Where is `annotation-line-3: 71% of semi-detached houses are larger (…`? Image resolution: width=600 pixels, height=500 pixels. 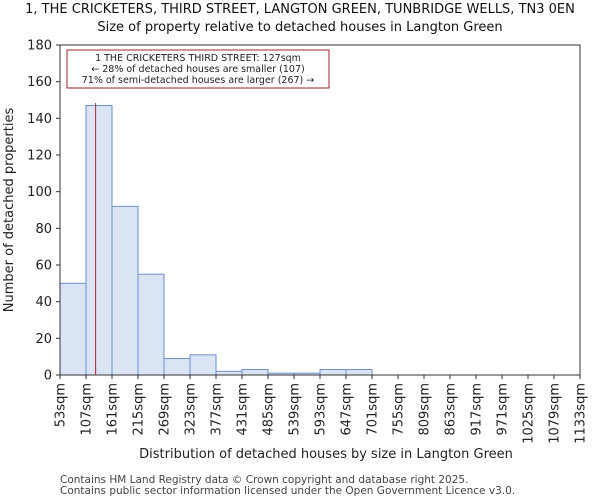
annotation-line-3: 71% of semi-detached houses are larger (… is located at coordinates (198, 80).